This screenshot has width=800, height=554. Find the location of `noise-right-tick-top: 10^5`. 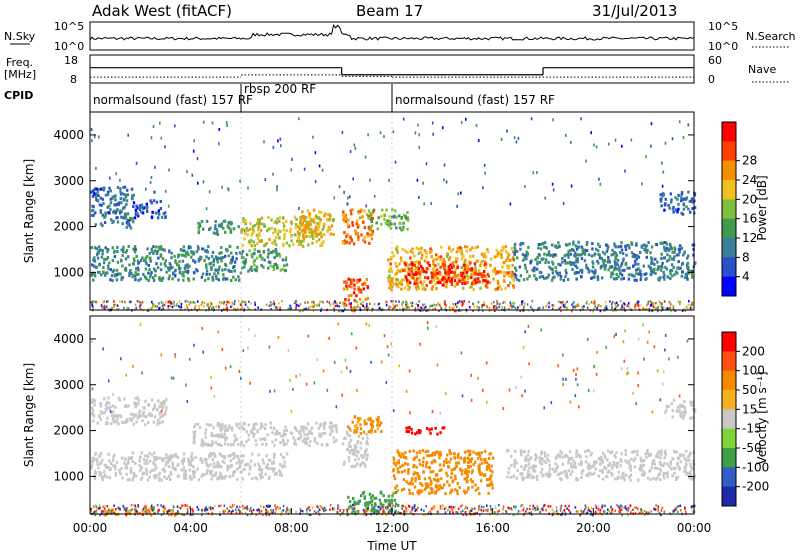

noise-right-tick-top: 10^5 is located at coordinates (723, 26).